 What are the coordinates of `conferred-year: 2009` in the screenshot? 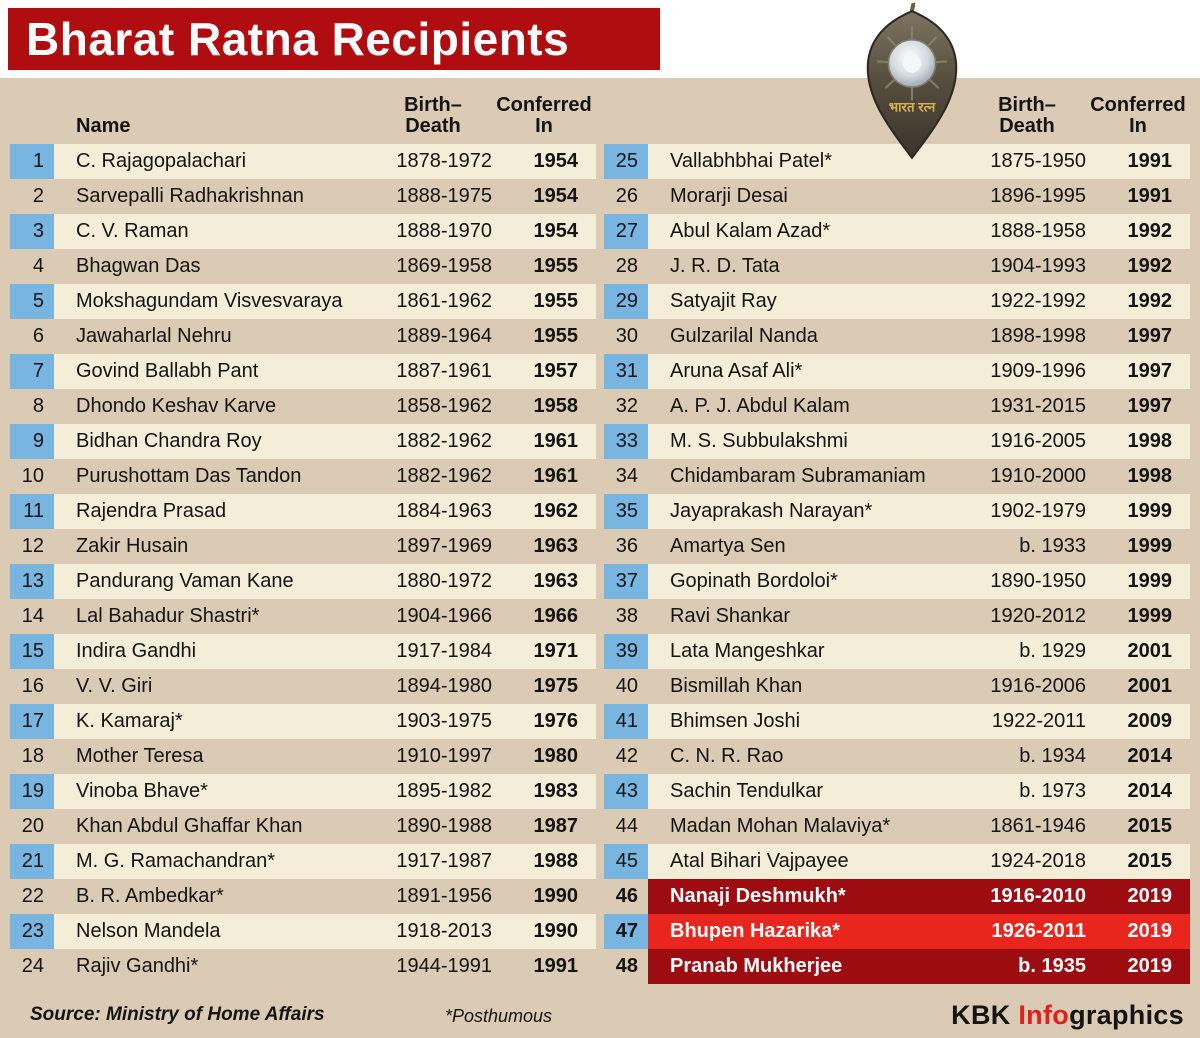 It's located at (1150, 721).